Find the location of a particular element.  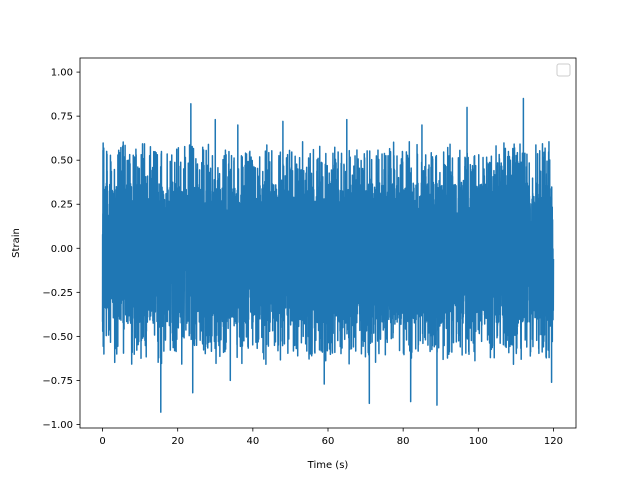

y-tick-label: 0.50 is located at coordinates (62, 161).